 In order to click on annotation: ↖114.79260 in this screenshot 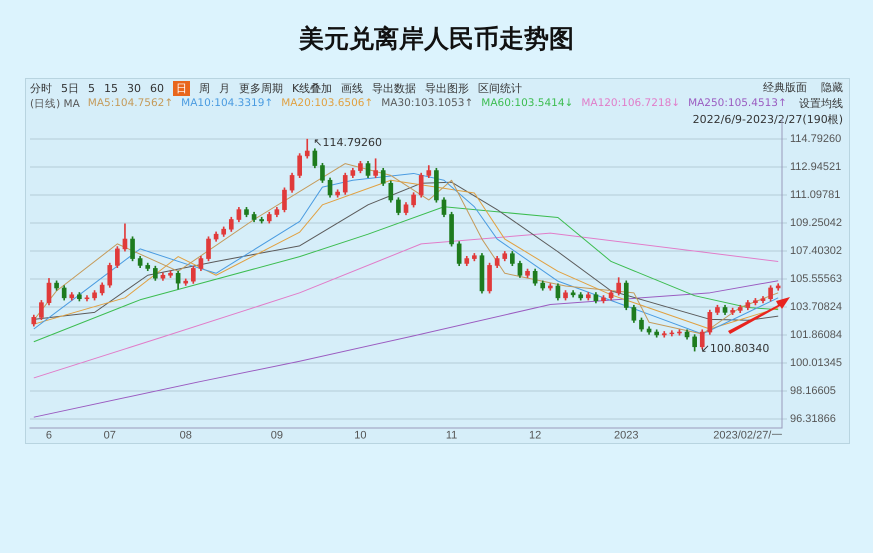, I will do `click(347, 143)`.